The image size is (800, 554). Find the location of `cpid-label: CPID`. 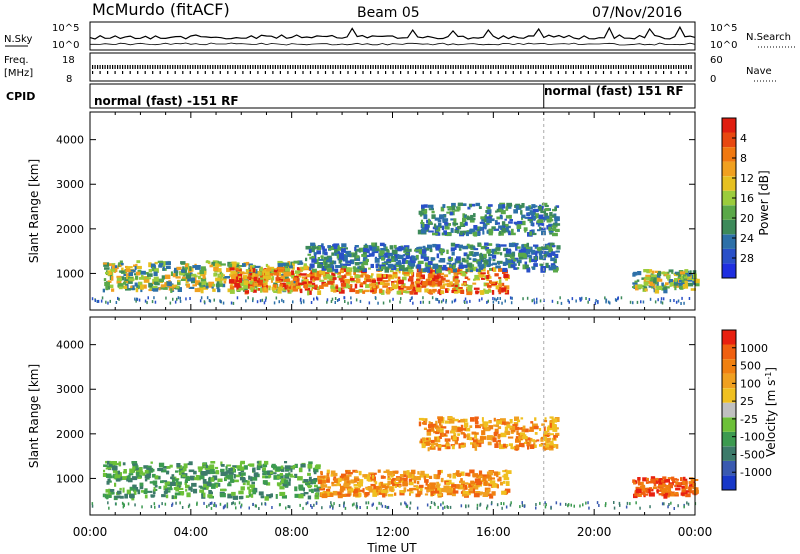

cpid-label: CPID is located at coordinates (20, 96).